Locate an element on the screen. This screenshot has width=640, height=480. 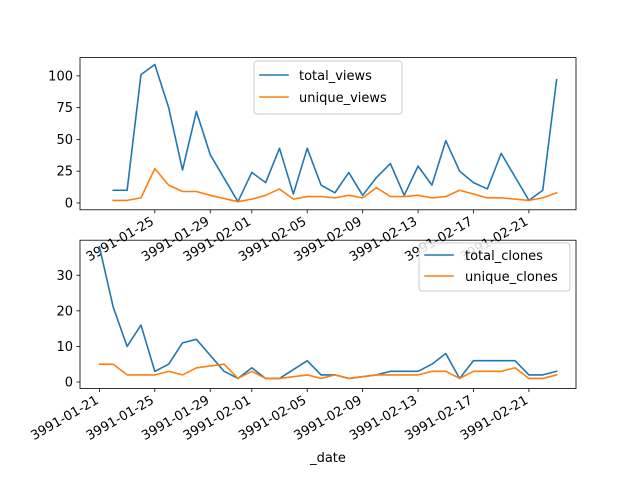
legend-label-unique-clones: unique_clones is located at coordinates (511, 277).